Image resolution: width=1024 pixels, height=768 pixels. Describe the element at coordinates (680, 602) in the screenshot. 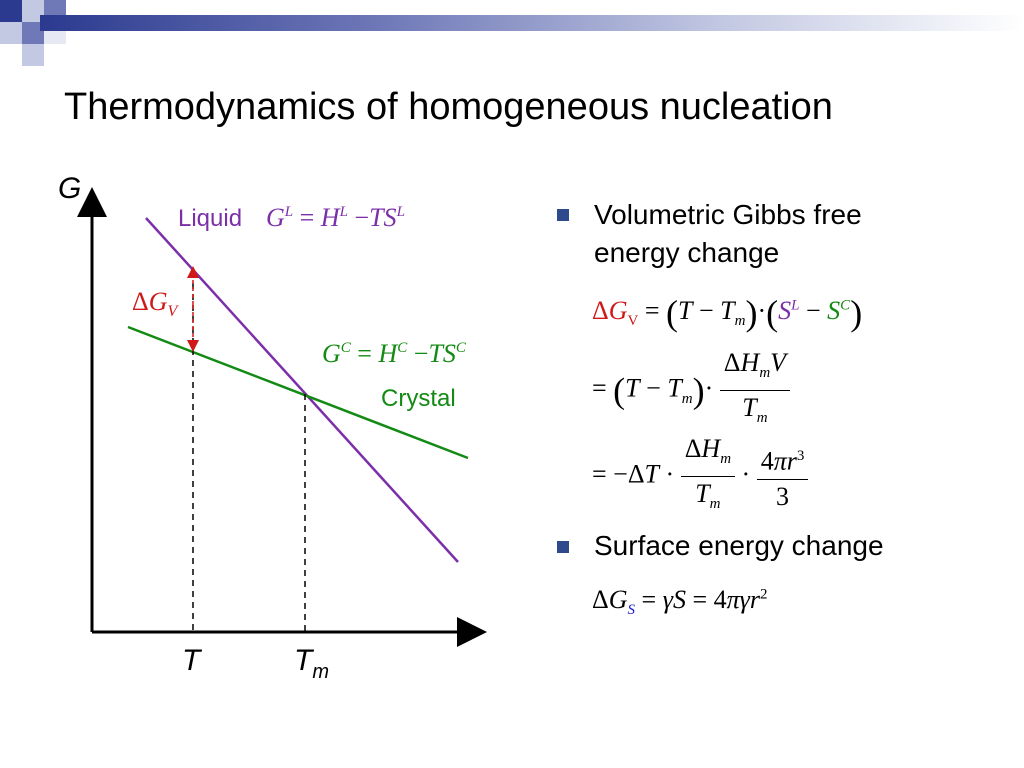

I see `equation-gs: ΔGS = γS = 4πγr2` at that location.